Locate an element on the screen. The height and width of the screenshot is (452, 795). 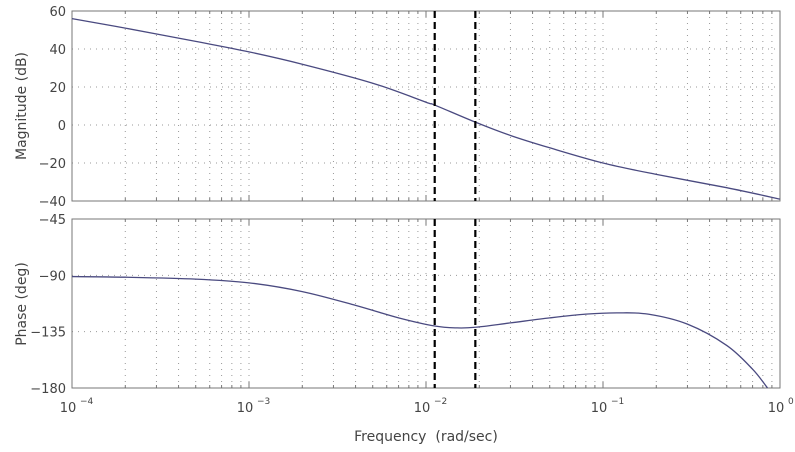
ytick-label: −180 is located at coordinates (48, 389).